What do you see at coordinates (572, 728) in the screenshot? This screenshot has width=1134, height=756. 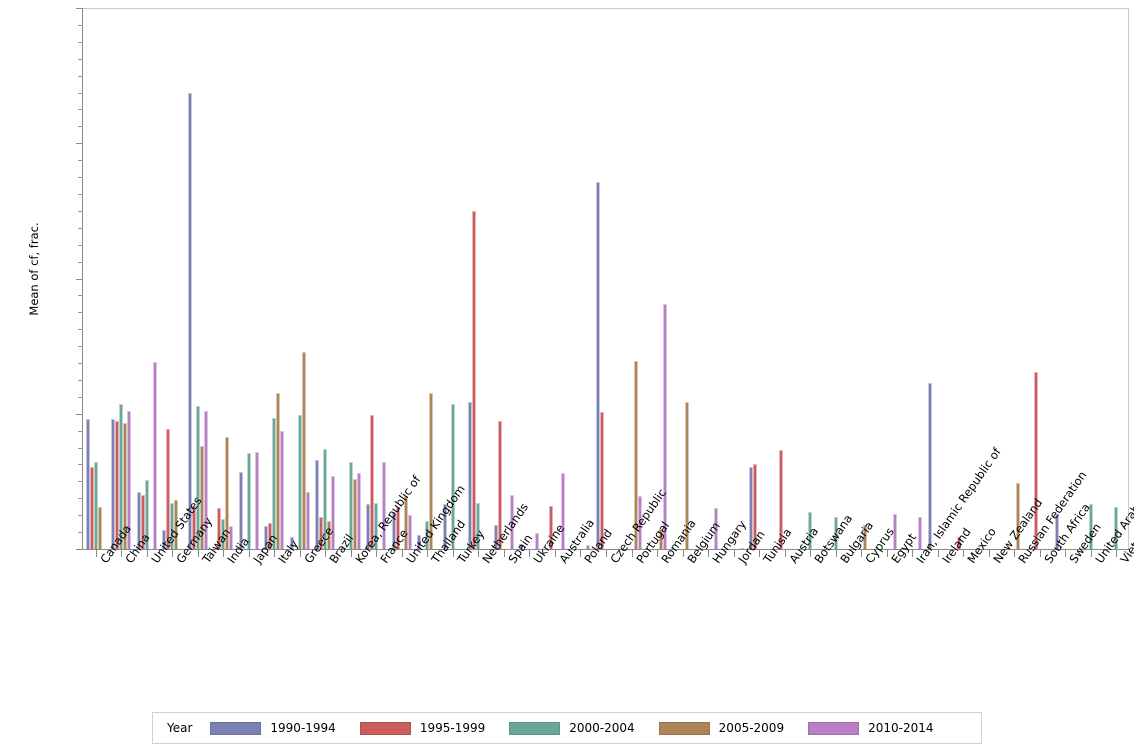 I see `legend-item: 2000-2004` at bounding box center [572, 728].